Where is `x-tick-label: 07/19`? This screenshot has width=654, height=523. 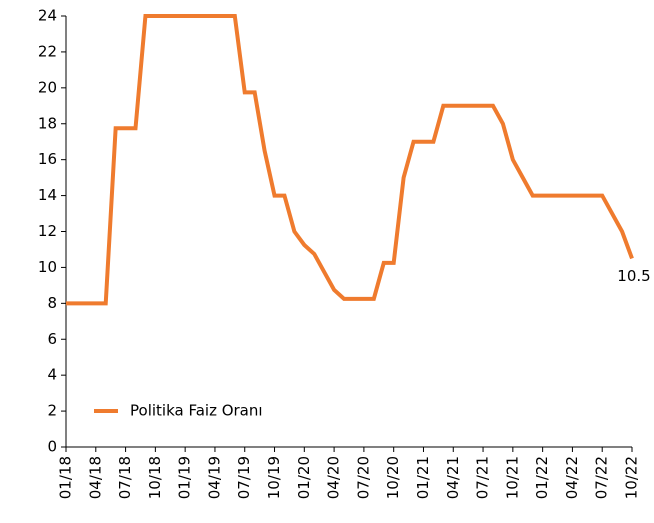
x-tick-label: 07/19 is located at coordinates (244, 477).